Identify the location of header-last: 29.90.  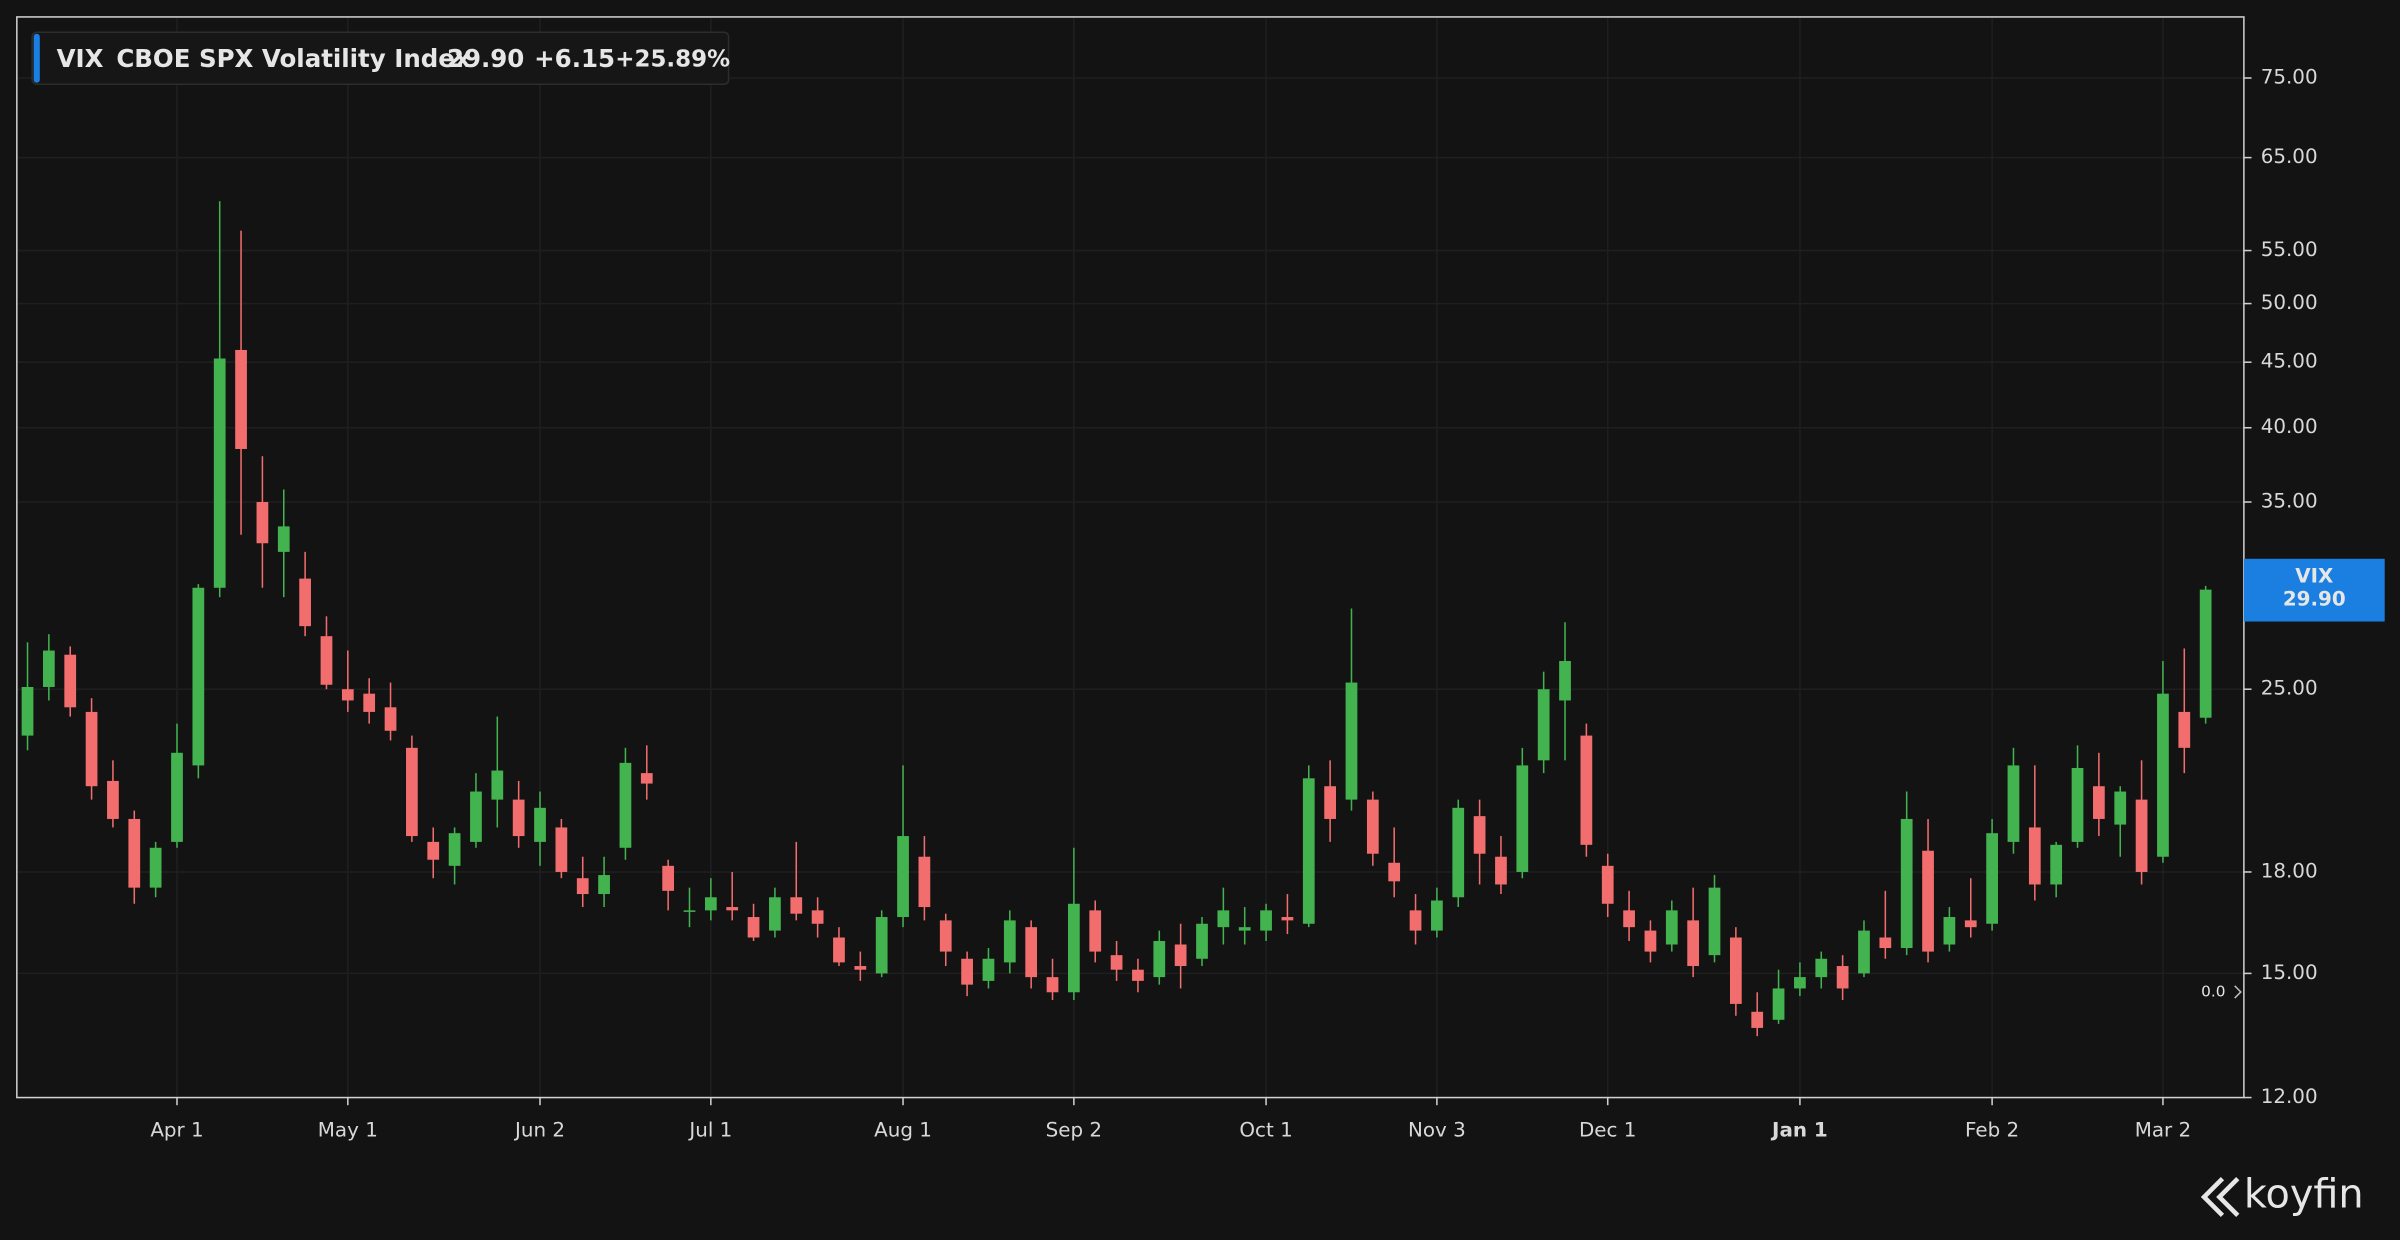
(485, 58).